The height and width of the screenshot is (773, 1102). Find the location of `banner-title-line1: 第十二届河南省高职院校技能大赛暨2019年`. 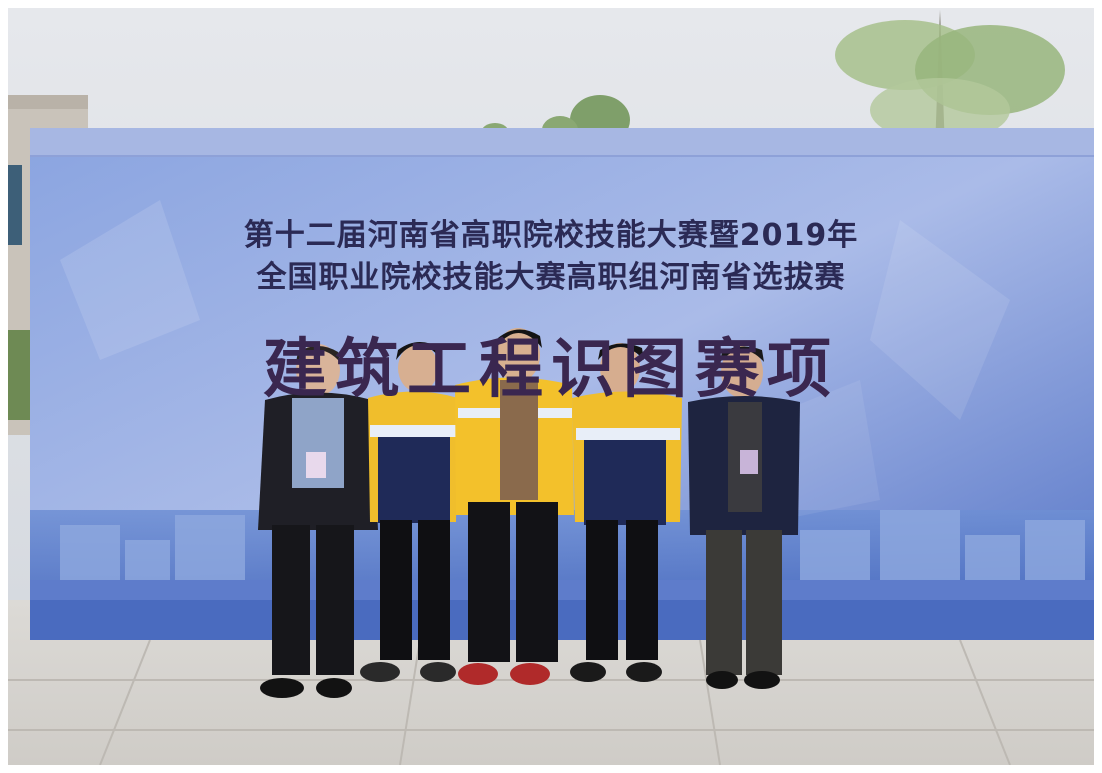

banner-title-line1: 第十二届河南省高职院校技能大赛暨2019年 is located at coordinates (551, 235).